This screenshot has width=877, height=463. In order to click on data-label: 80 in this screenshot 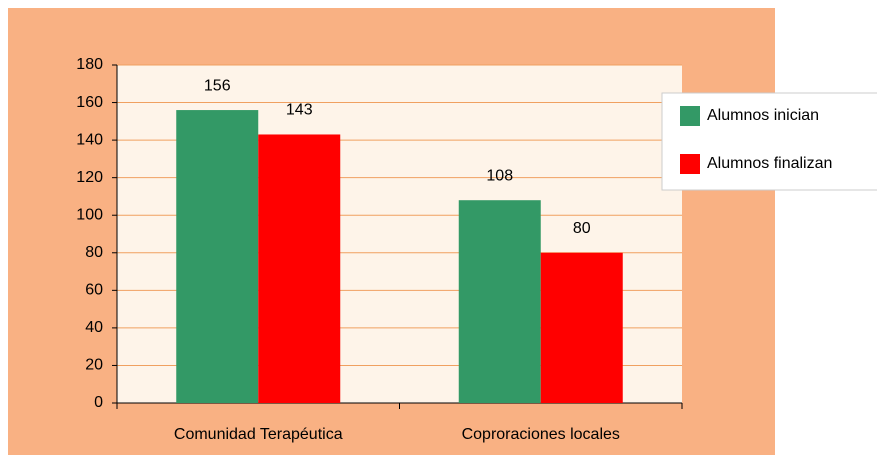, I will do `click(582, 228)`.